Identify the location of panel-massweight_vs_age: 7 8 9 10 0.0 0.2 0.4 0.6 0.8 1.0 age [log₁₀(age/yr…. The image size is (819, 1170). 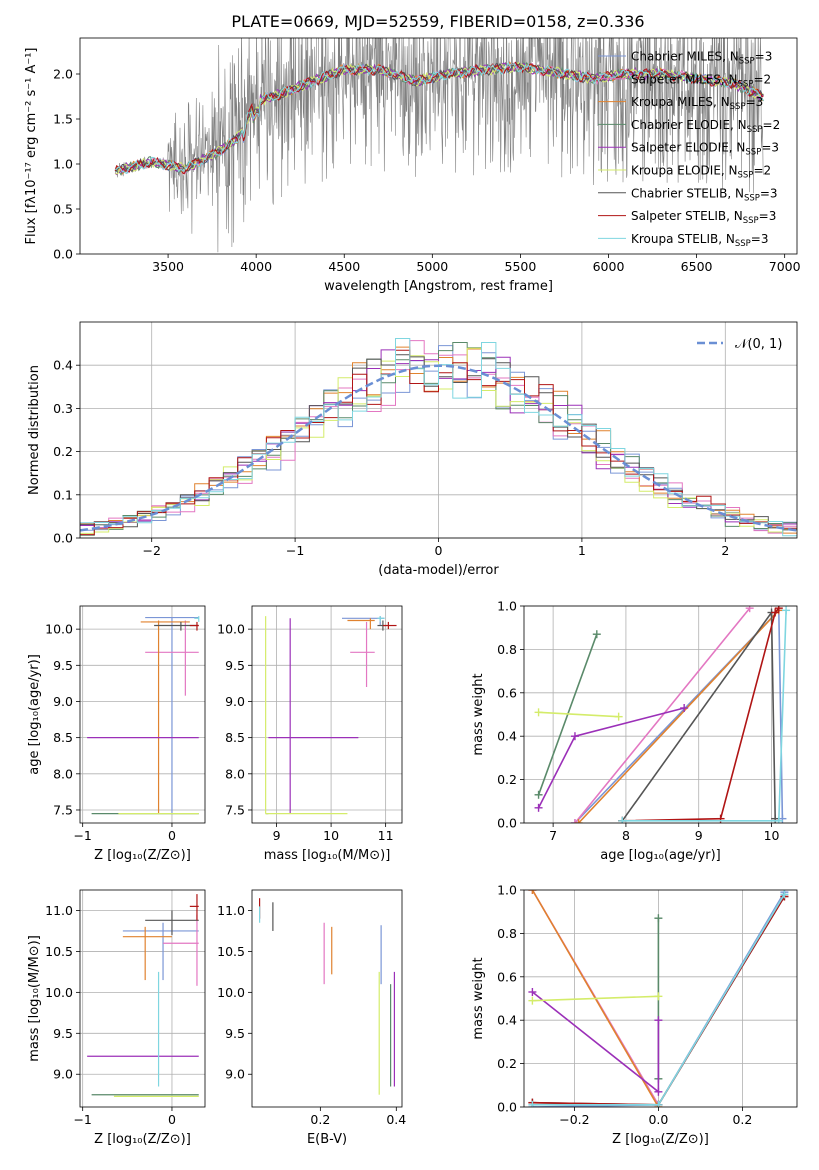
(634, 731).